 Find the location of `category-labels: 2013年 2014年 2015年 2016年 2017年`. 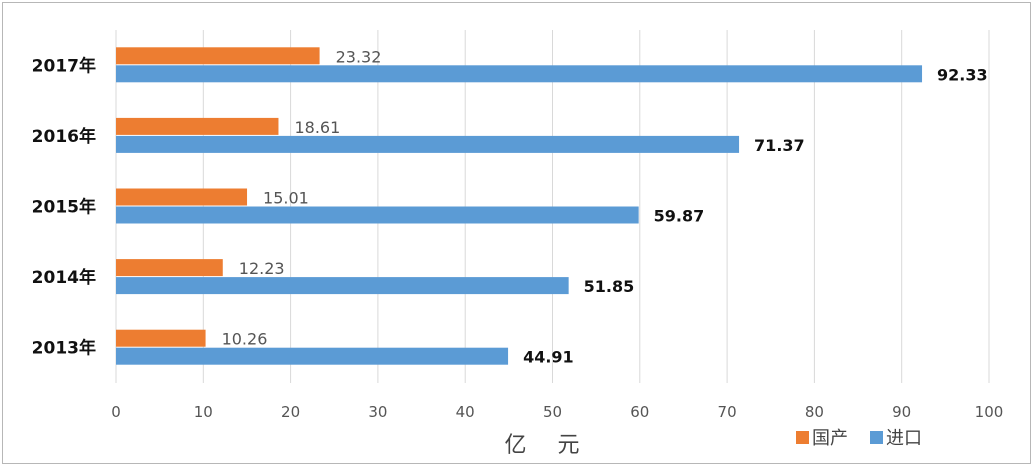

category-labels: 2013年 2014年 2015年 2016年 2017年 is located at coordinates (64, 206).